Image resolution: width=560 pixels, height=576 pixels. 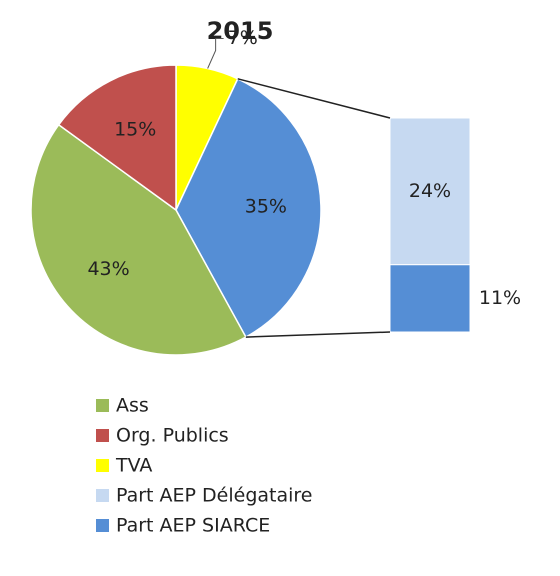 What do you see at coordinates (215, 53) in the screenshot?
I see `leader-line` at bounding box center [215, 53].